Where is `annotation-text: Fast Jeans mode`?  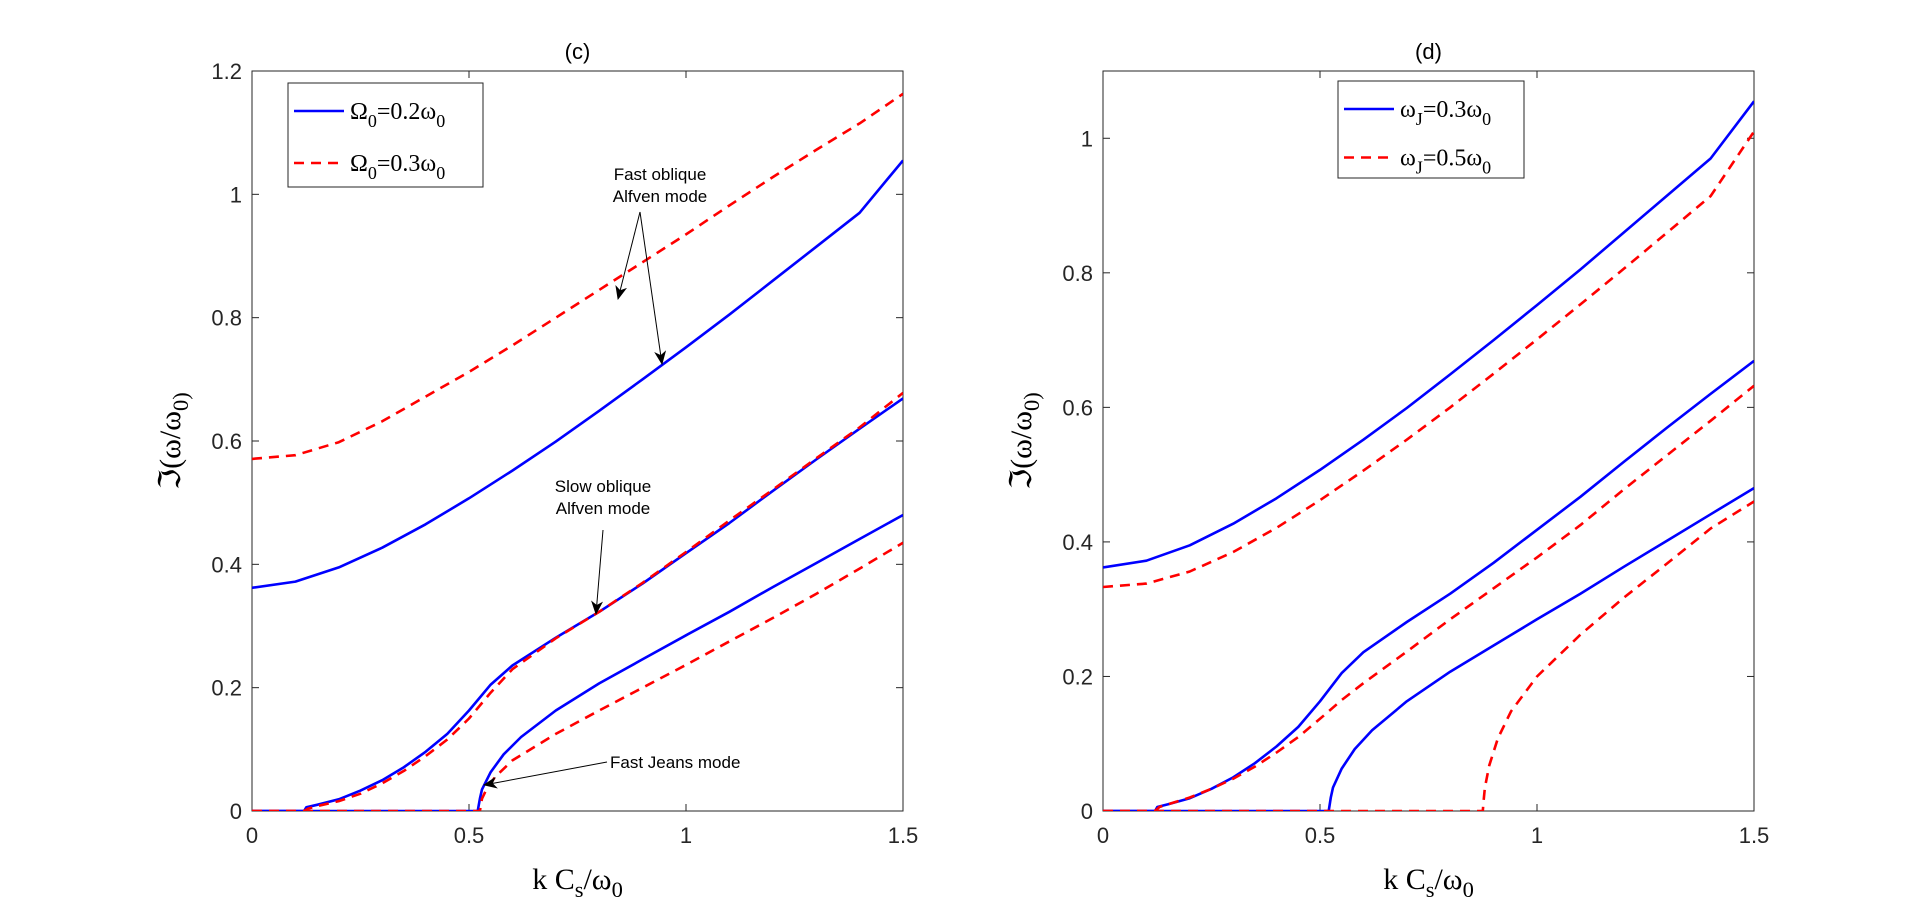
annotation-text: Fast Jeans mode is located at coordinates (675, 762).